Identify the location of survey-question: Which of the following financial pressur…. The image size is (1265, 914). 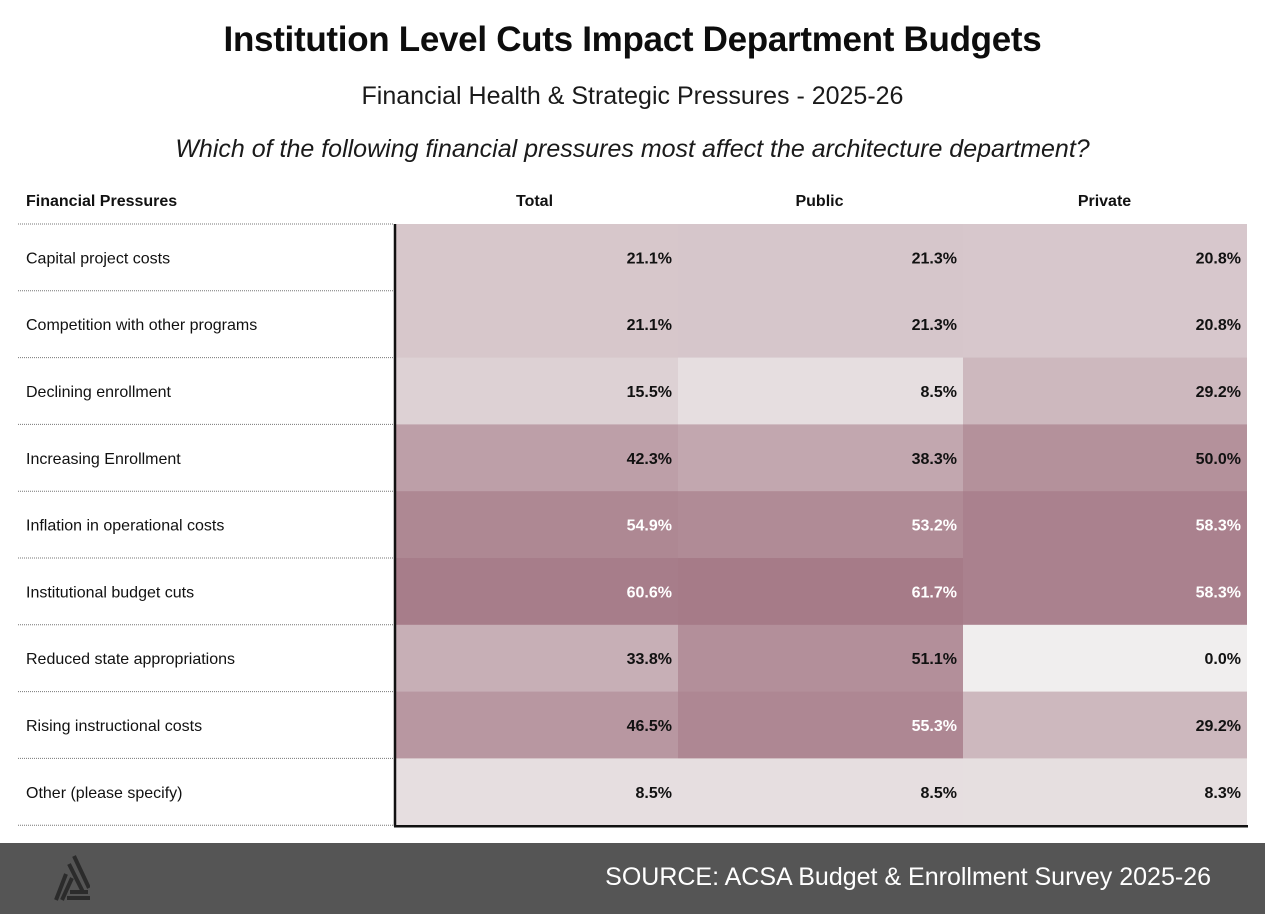
(632, 149).